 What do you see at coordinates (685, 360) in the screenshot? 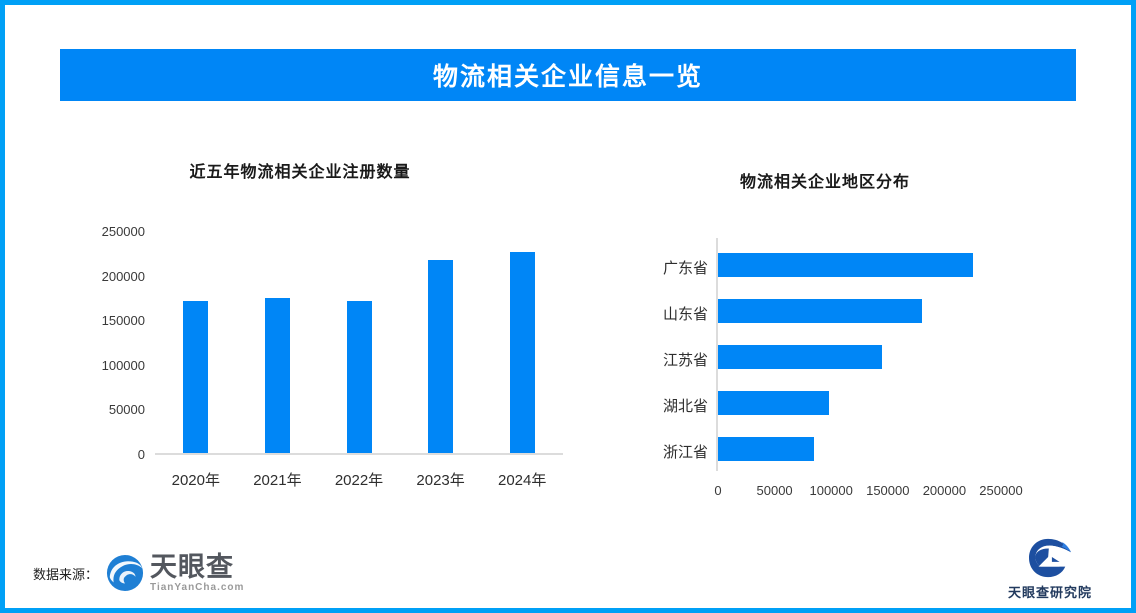
I see `y-axis-category-label: 江苏省` at bounding box center [685, 360].